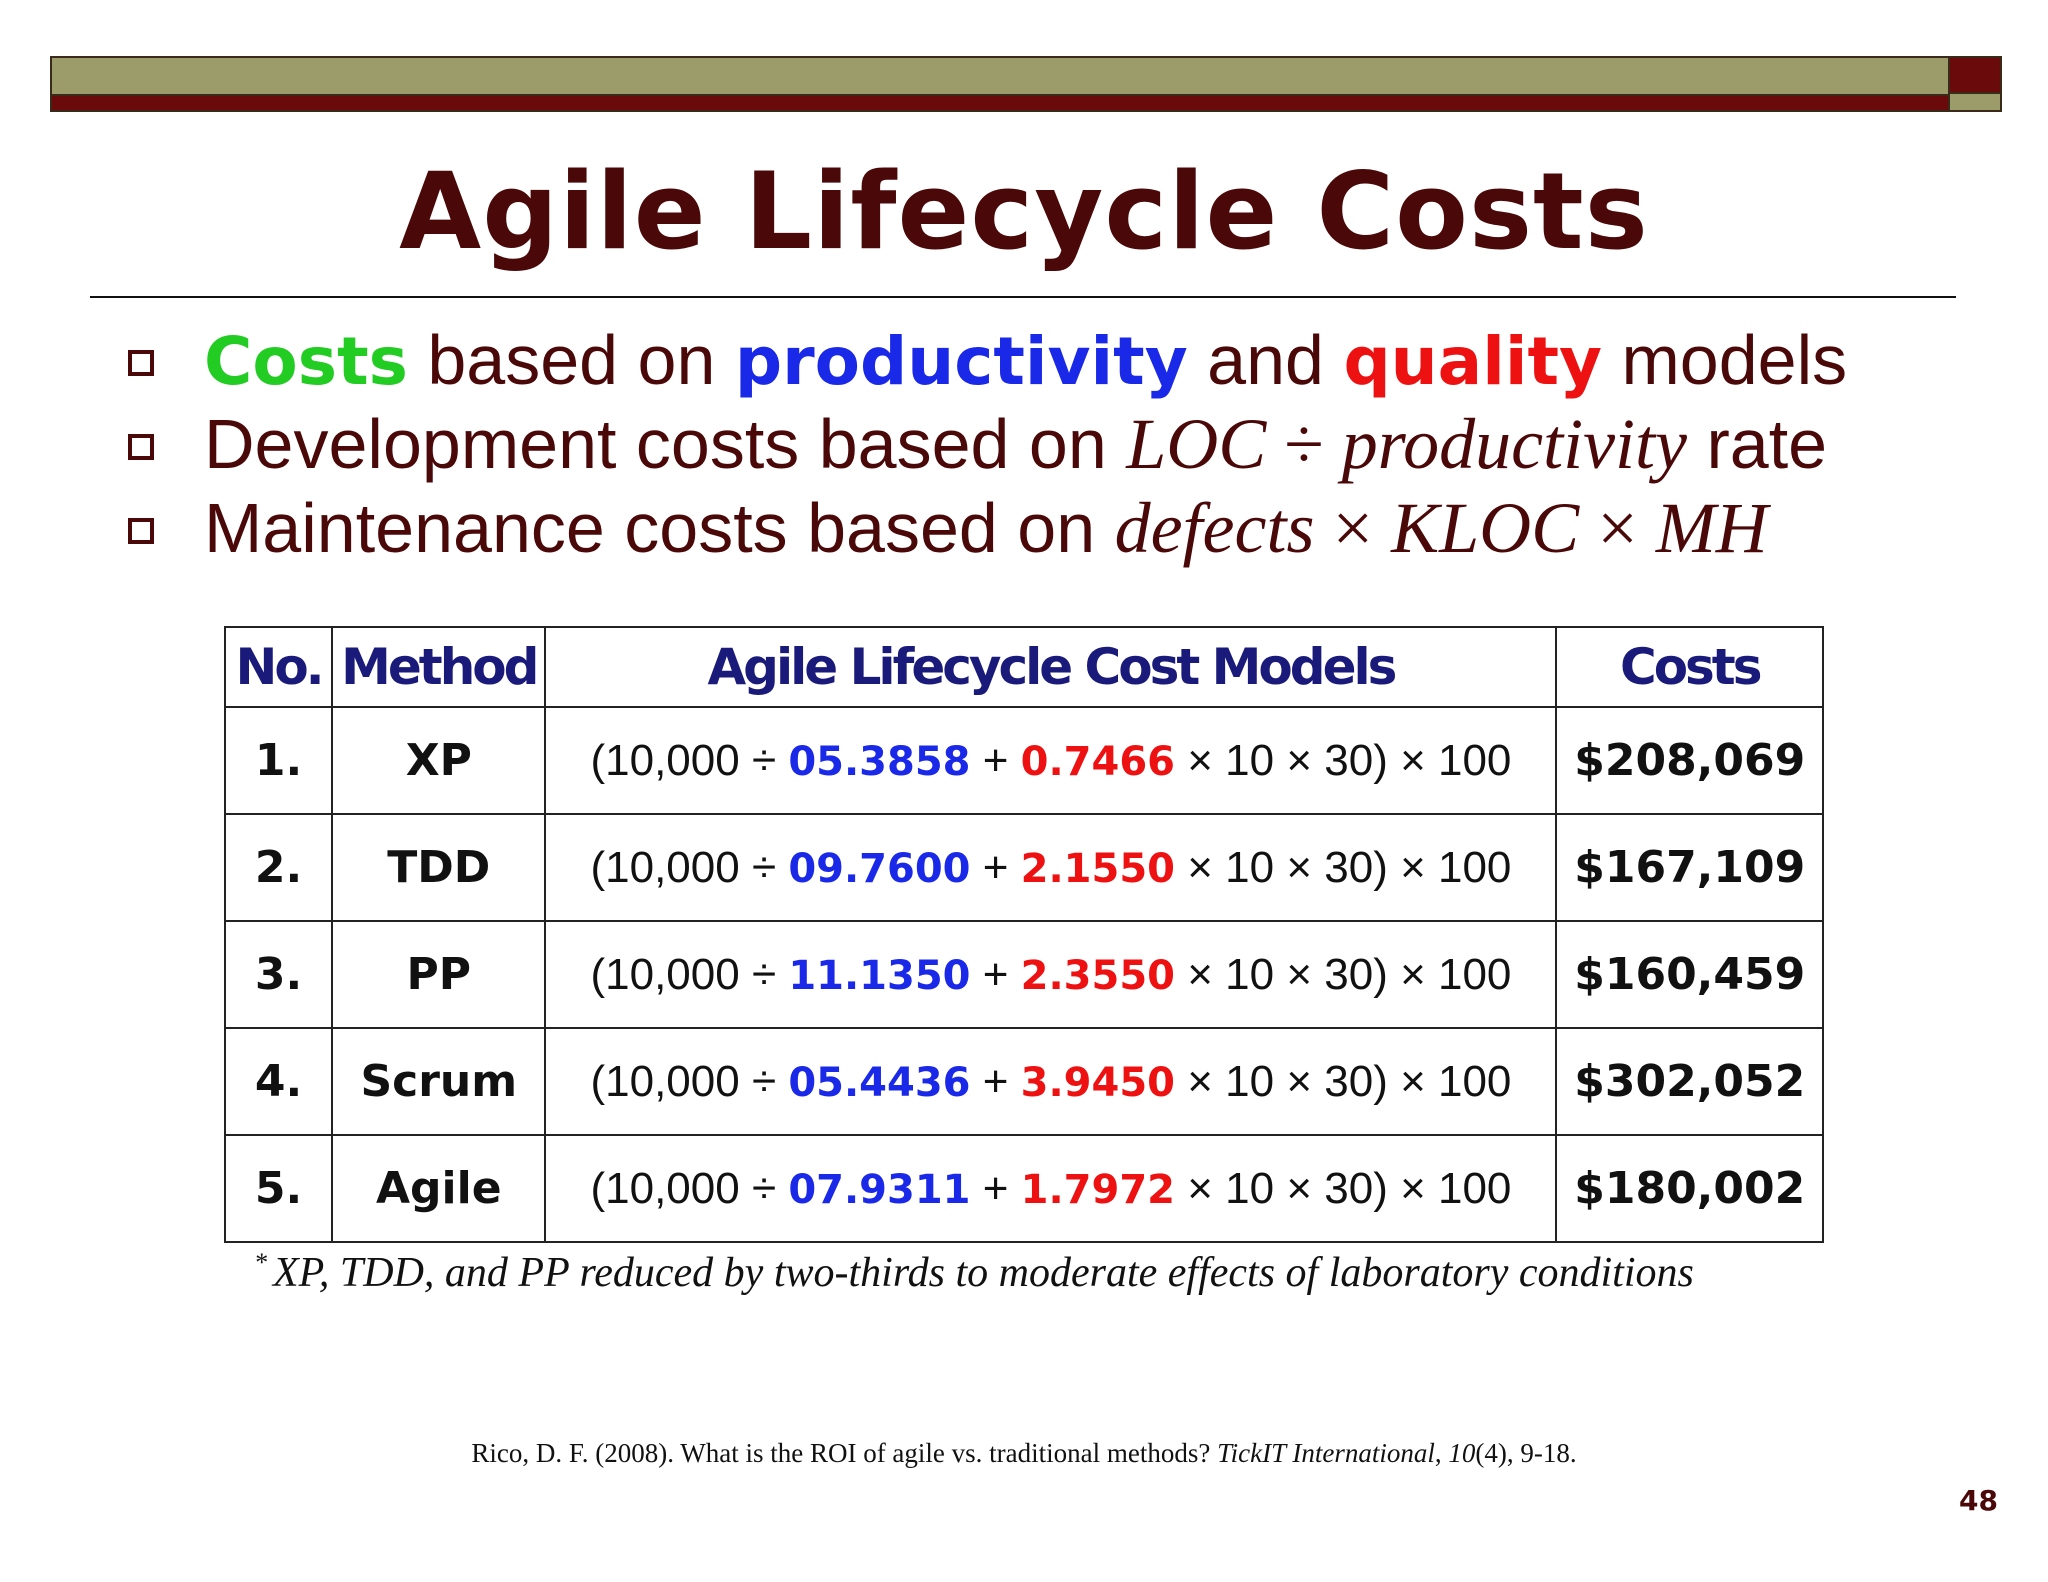  Describe the element at coordinates (879, 868) in the screenshot. I see `productivity-value: 09.7600` at that location.